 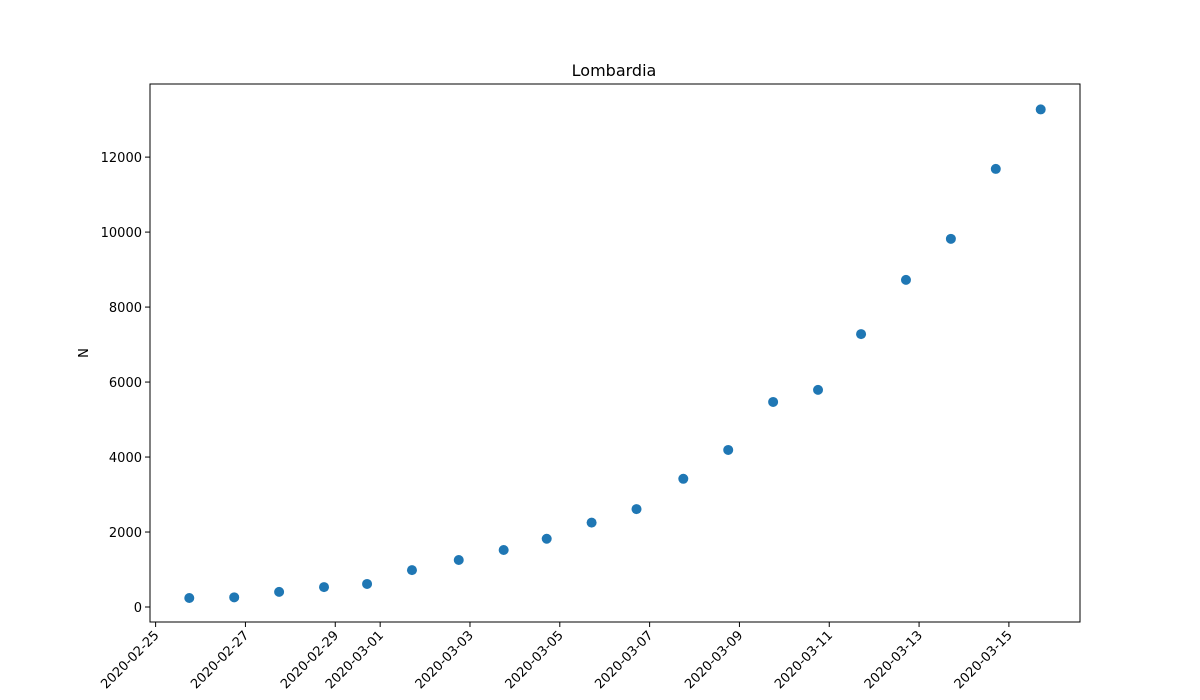 What do you see at coordinates (121, 233) in the screenshot?
I see `y-tick-label: 10000` at bounding box center [121, 233].